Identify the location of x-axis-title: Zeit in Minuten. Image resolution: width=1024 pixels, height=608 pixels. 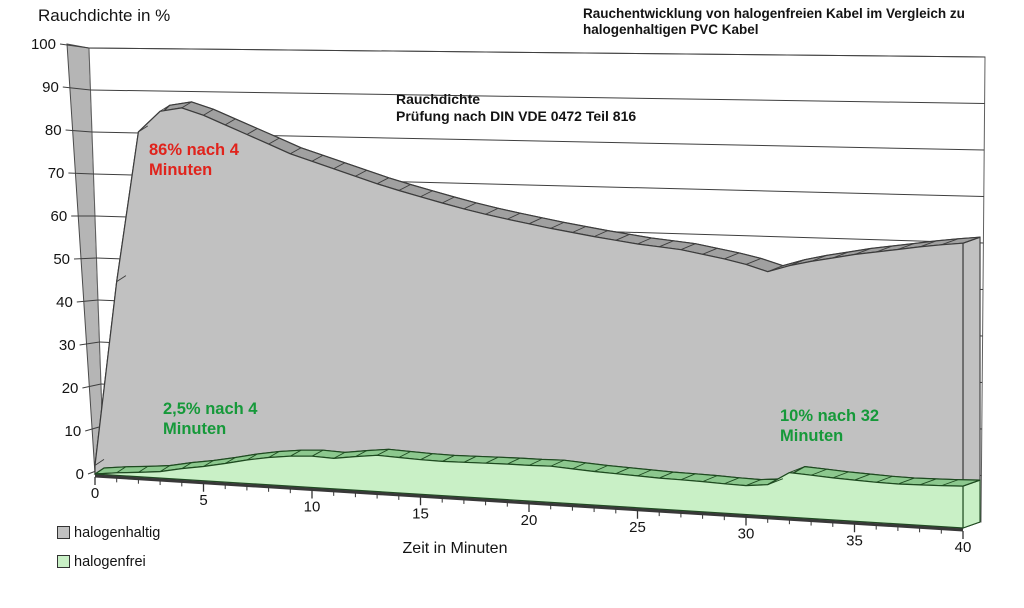
(455, 548).